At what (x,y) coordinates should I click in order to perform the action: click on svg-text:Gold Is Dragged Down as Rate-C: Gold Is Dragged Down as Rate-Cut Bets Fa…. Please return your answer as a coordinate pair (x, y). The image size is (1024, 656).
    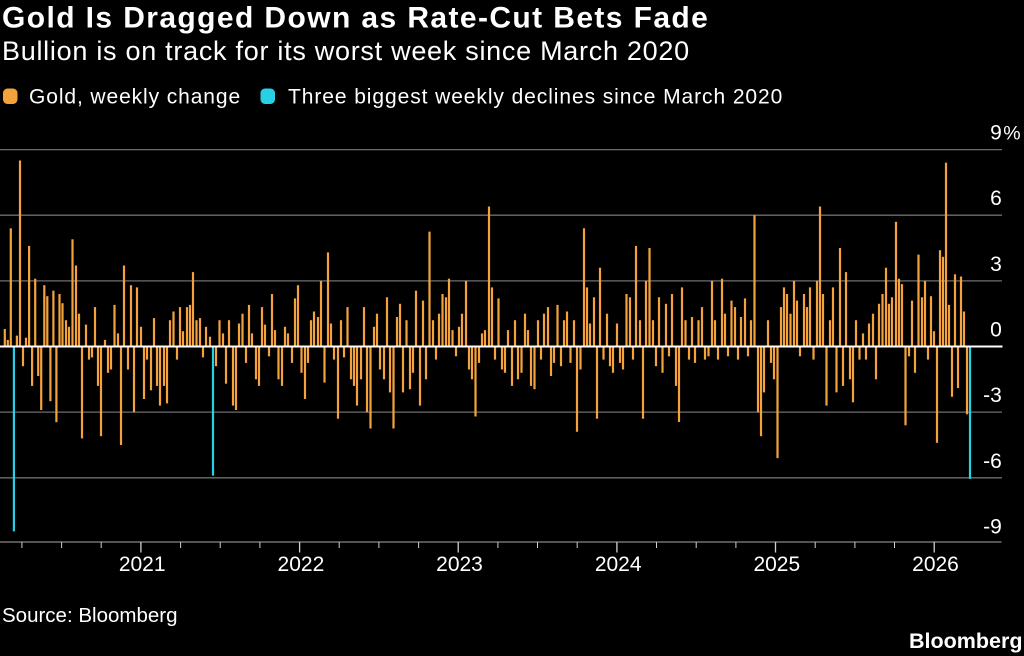
    Looking at the image, I should click on (355, 18).